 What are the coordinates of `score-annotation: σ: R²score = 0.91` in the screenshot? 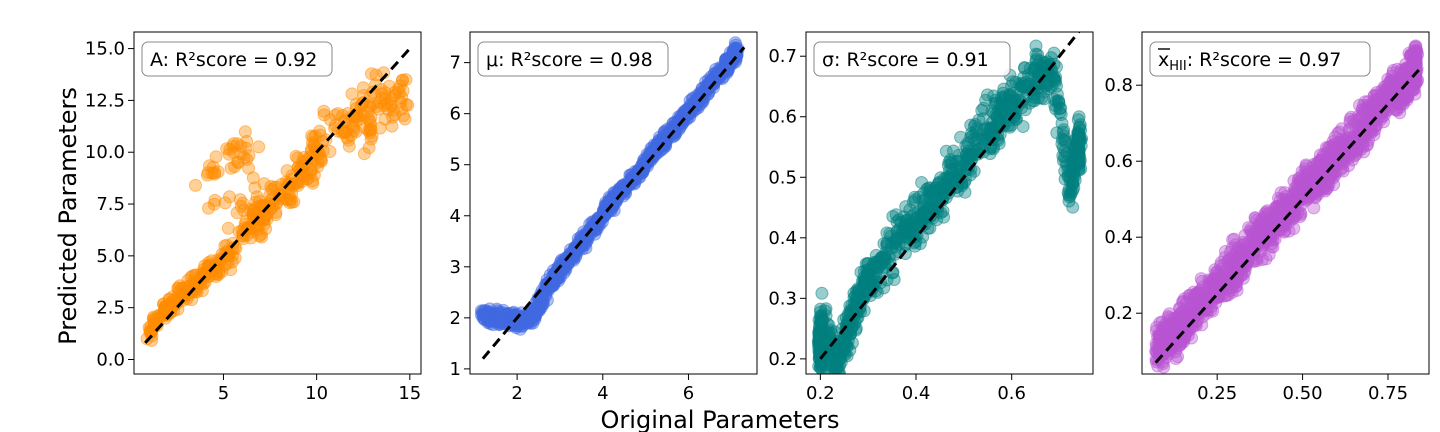 It's located at (905, 60).